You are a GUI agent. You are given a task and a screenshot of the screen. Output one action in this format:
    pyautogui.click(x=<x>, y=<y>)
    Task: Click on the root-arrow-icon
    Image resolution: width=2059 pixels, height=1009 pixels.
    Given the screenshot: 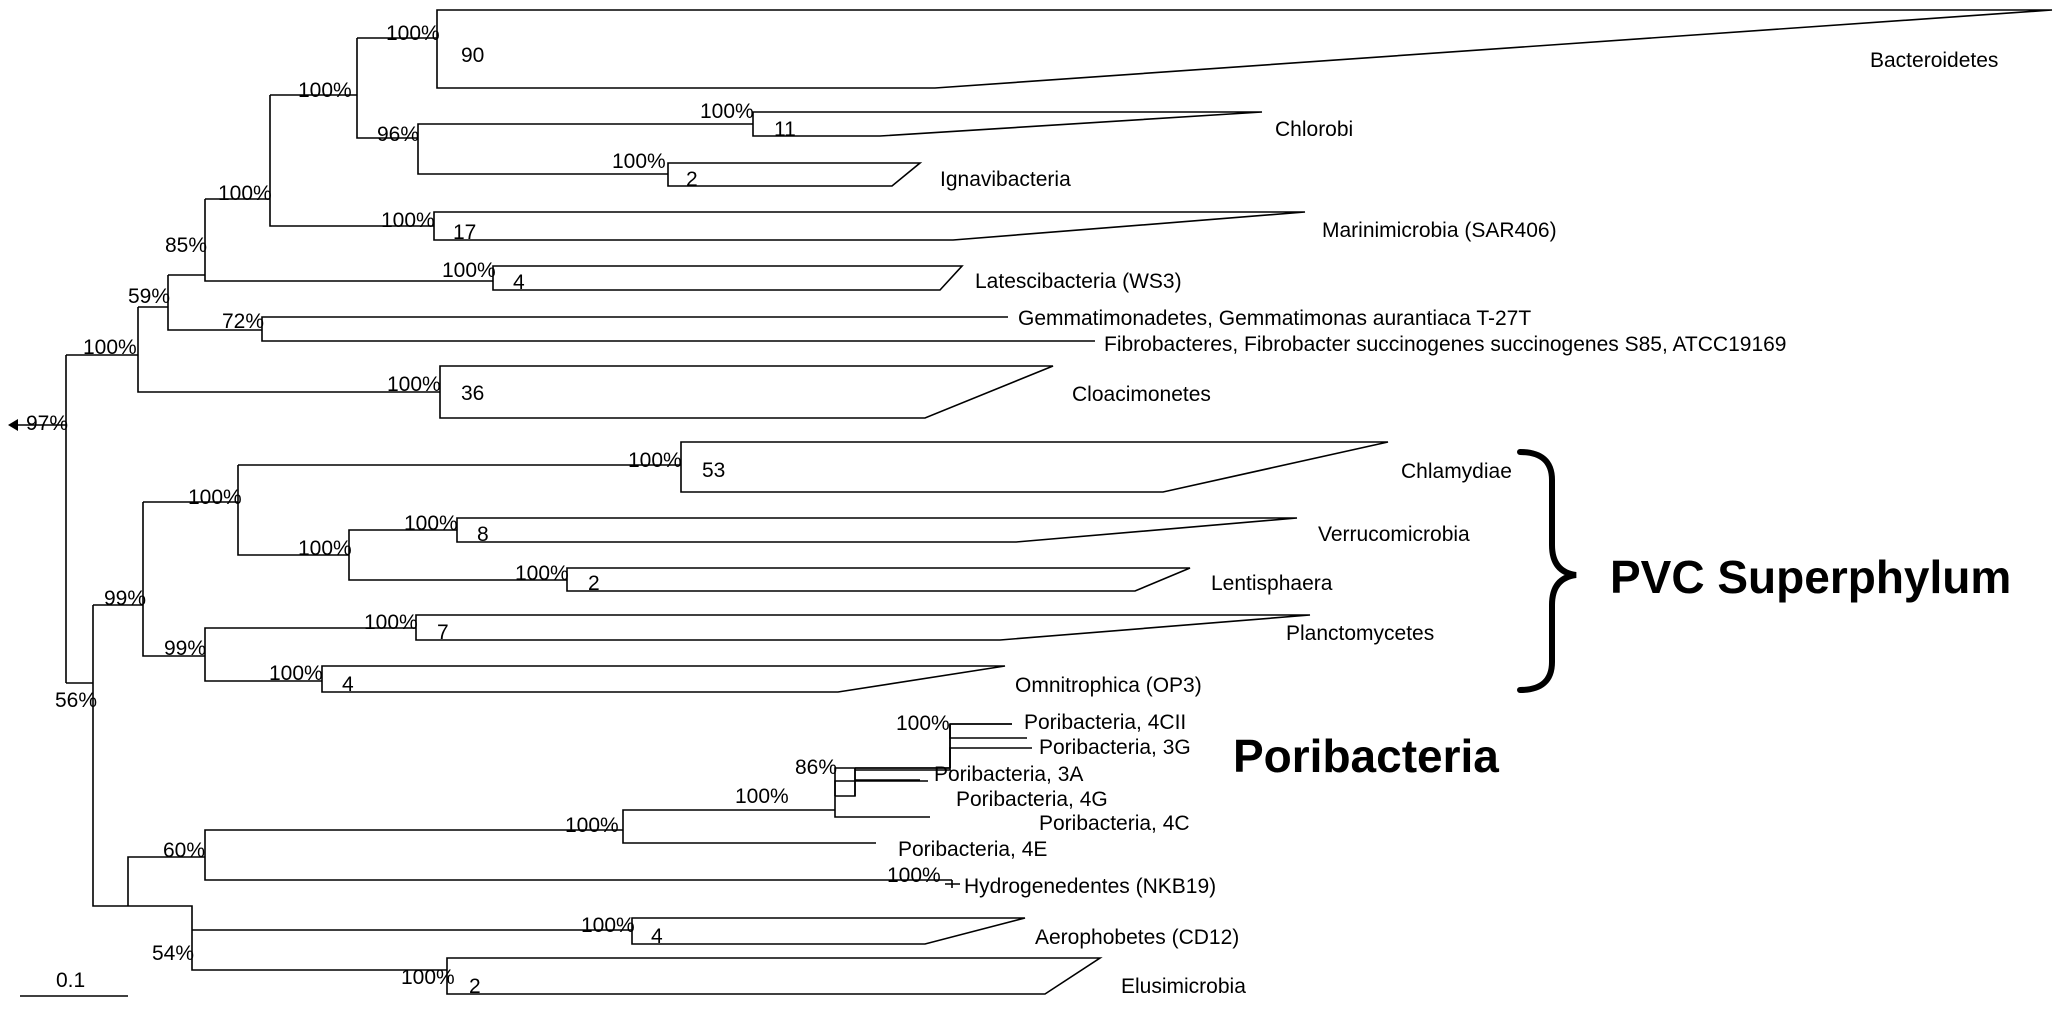 What is the action you would take?
    pyautogui.click(x=13, y=425)
    